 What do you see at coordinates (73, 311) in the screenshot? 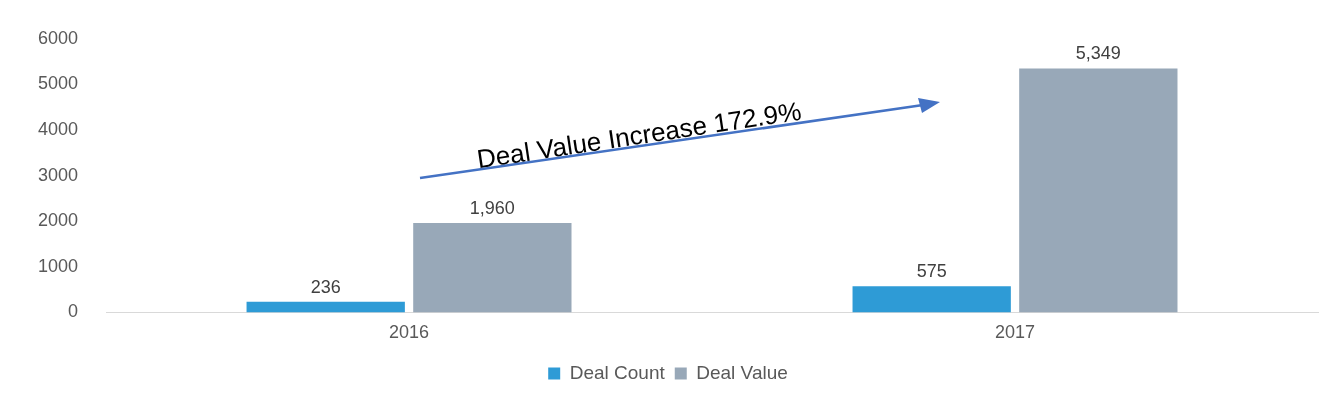
I see `y-tick-label: 0` at bounding box center [73, 311].